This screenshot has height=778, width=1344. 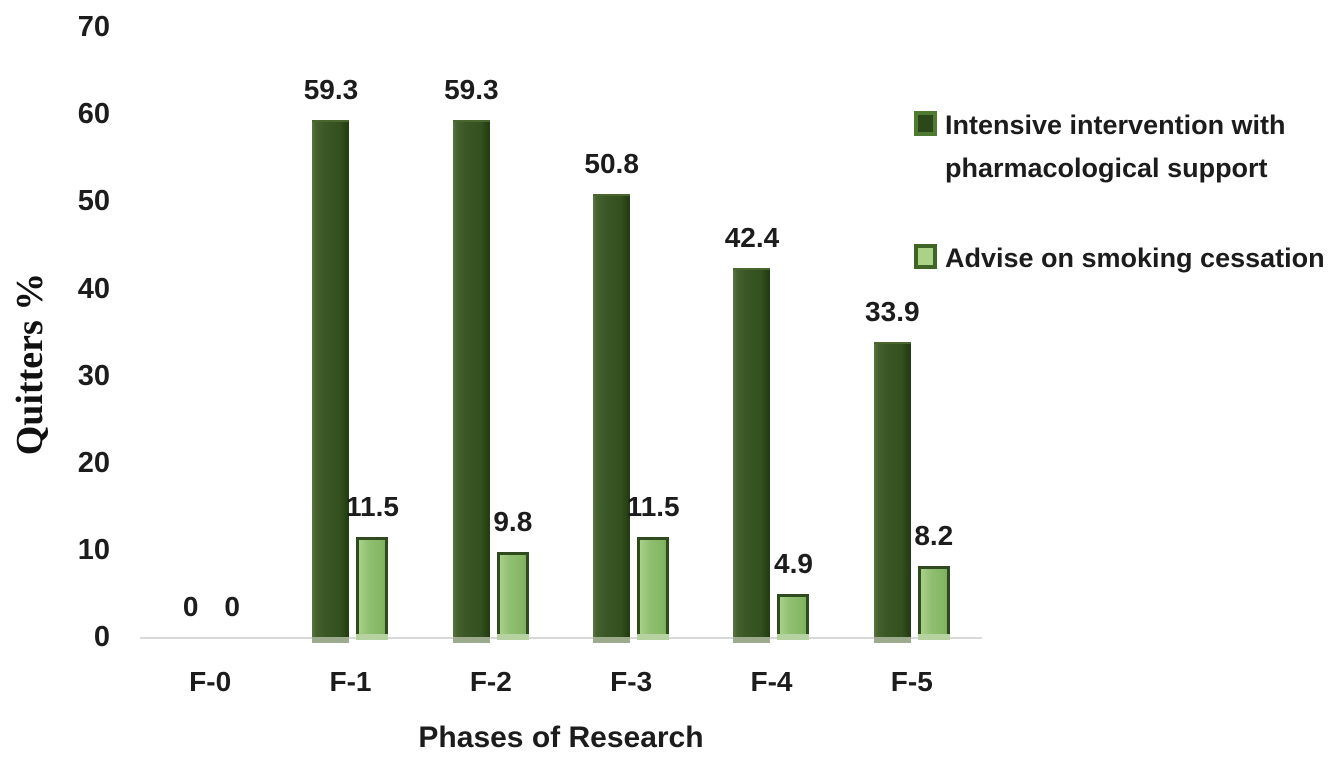 I want to click on x-tick-f4: F-4, so click(x=771, y=681).